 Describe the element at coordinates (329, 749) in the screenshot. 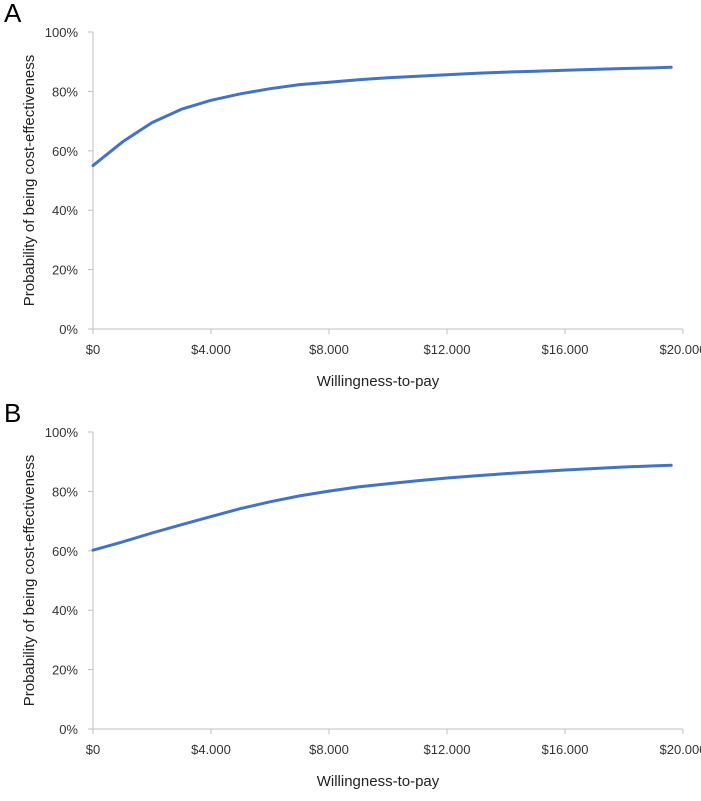

I see `chart-b-x-tick-label: $8.000` at that location.